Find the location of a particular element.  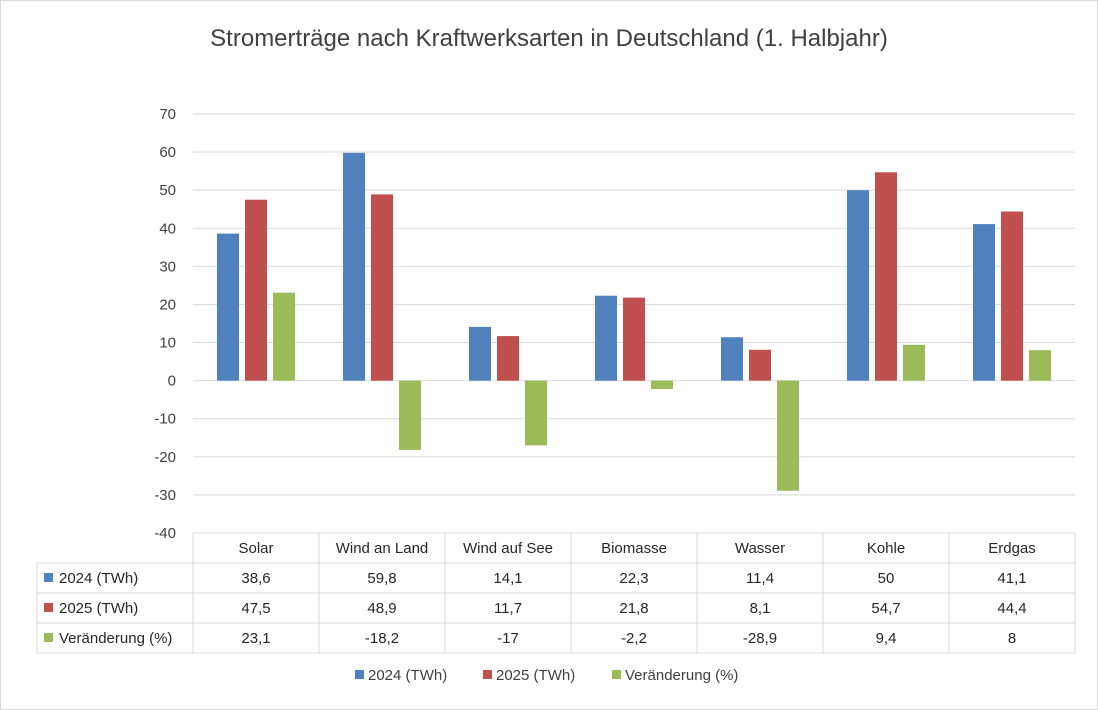

table-value: 22,3 is located at coordinates (633, 578).